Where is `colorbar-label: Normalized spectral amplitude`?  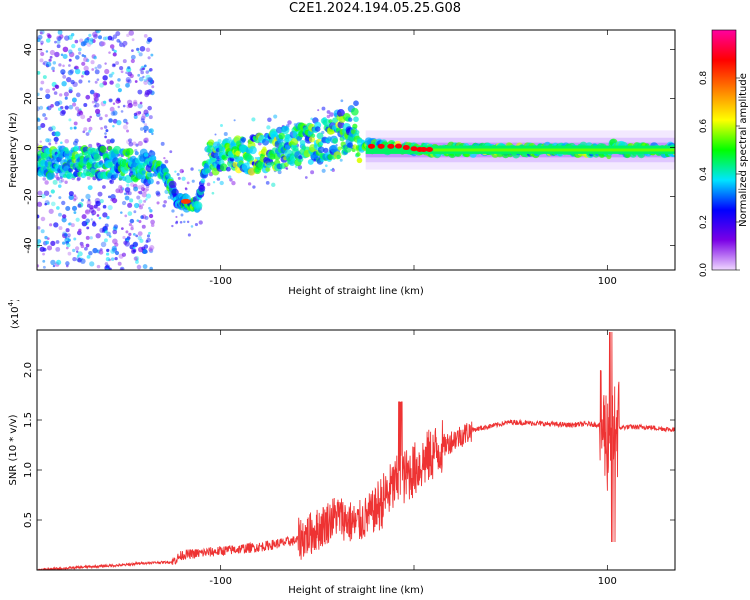
colorbar-label: Normalized spectral amplitude is located at coordinates (743, 150).